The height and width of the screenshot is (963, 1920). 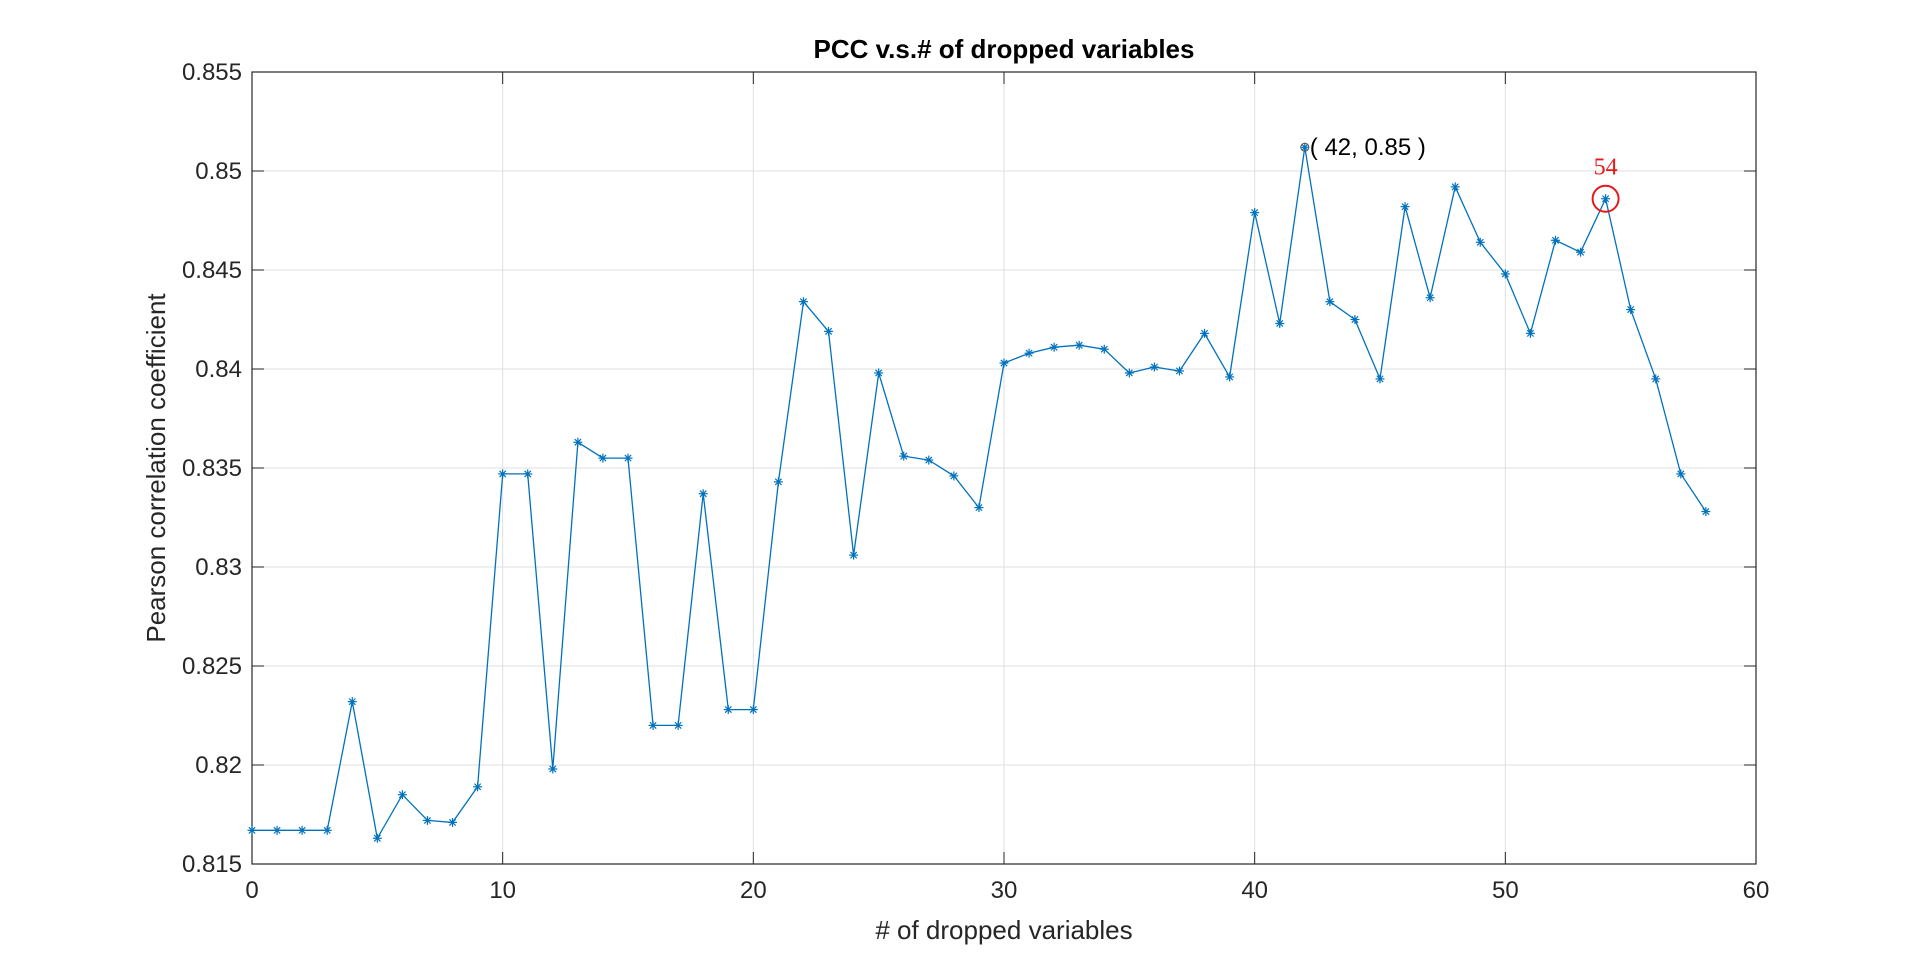 I want to click on y-axis-label: Pearson correlation coefficient, so click(x=156, y=468).